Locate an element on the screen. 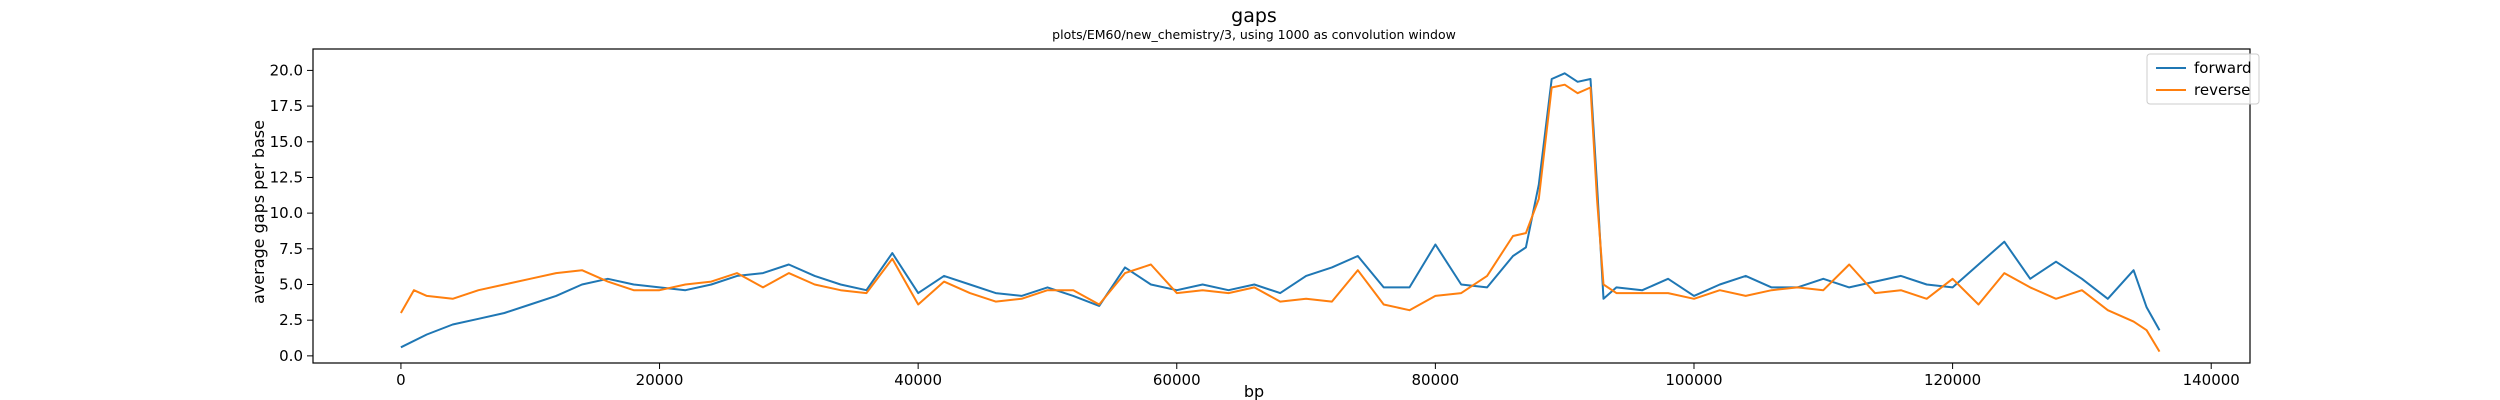 The height and width of the screenshot is (400, 2500). y-tick-label: 0.0 is located at coordinates (291, 356).